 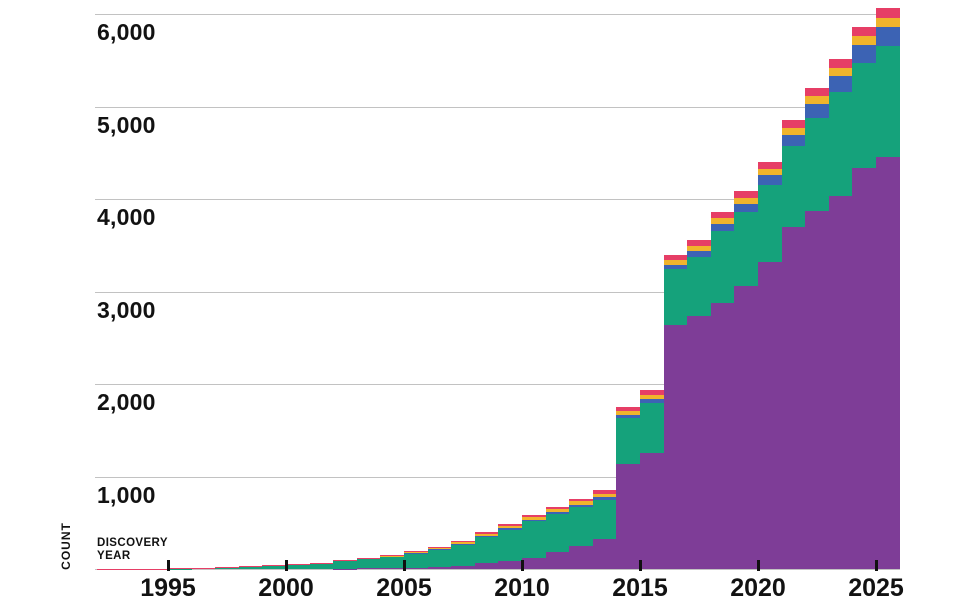 What do you see at coordinates (132, 543) in the screenshot?
I see `x-axis-title-line1: DISCOVERY` at bounding box center [132, 543].